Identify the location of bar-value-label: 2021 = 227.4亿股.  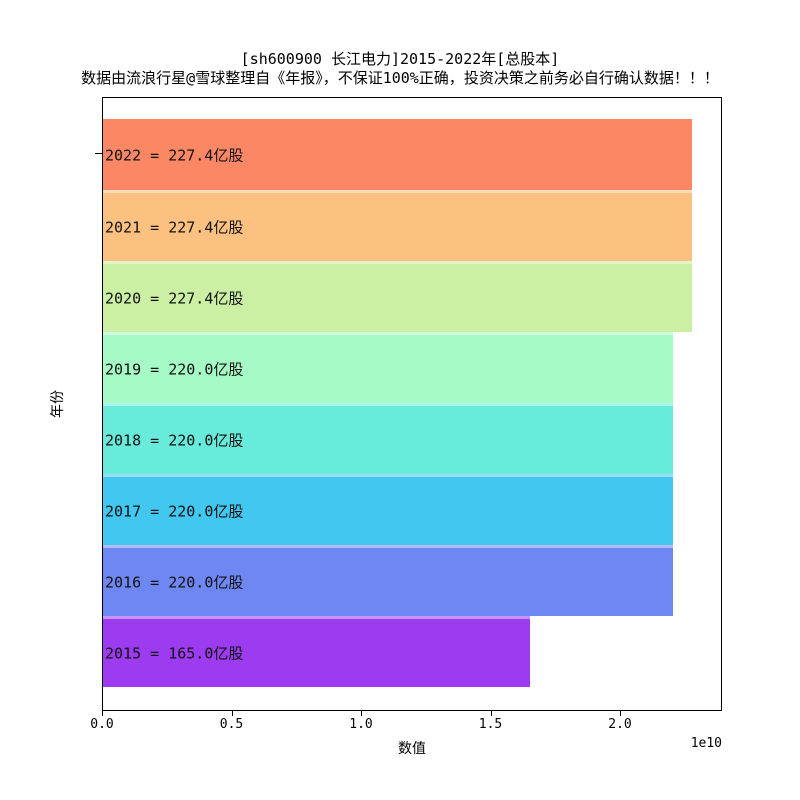
(174, 227).